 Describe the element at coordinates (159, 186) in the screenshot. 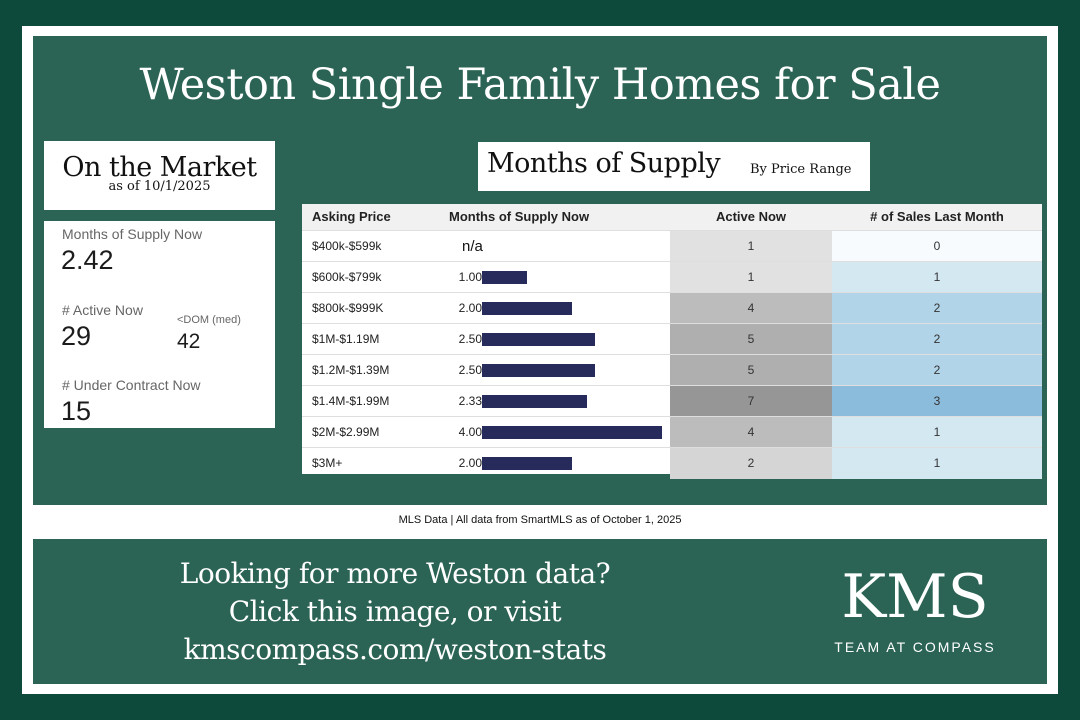

I see `on-market-date: as of 10/1/2025` at that location.